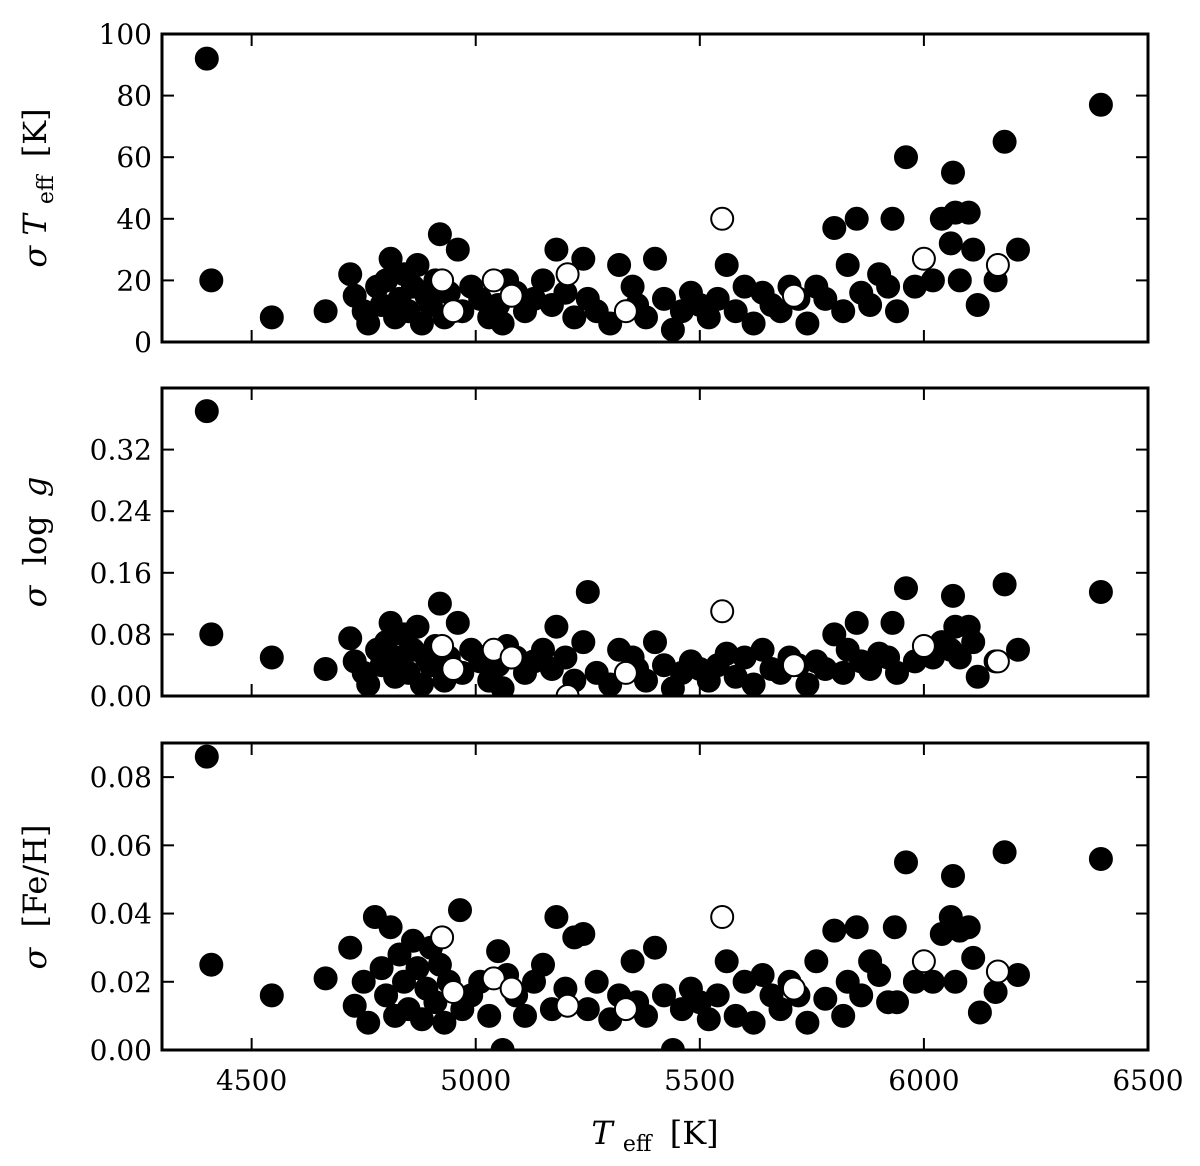  I want to click on middle-ytick-label-3: 0.24, so click(121, 511).